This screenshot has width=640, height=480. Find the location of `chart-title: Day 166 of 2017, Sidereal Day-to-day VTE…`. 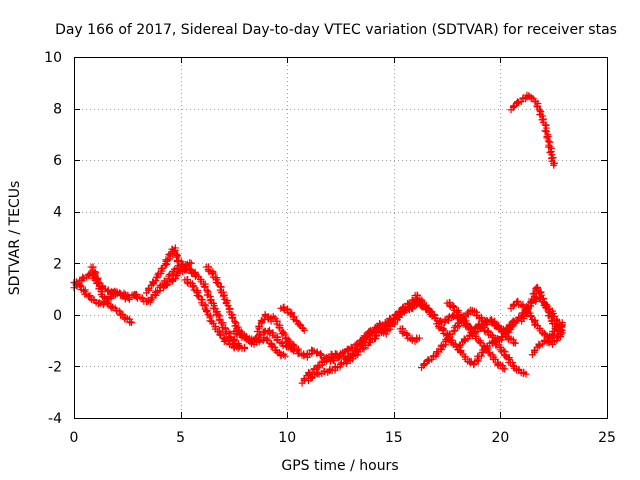

chart-title: Day 166 of 2017, Sidereal Day-to-day VTE… is located at coordinates (336, 30).